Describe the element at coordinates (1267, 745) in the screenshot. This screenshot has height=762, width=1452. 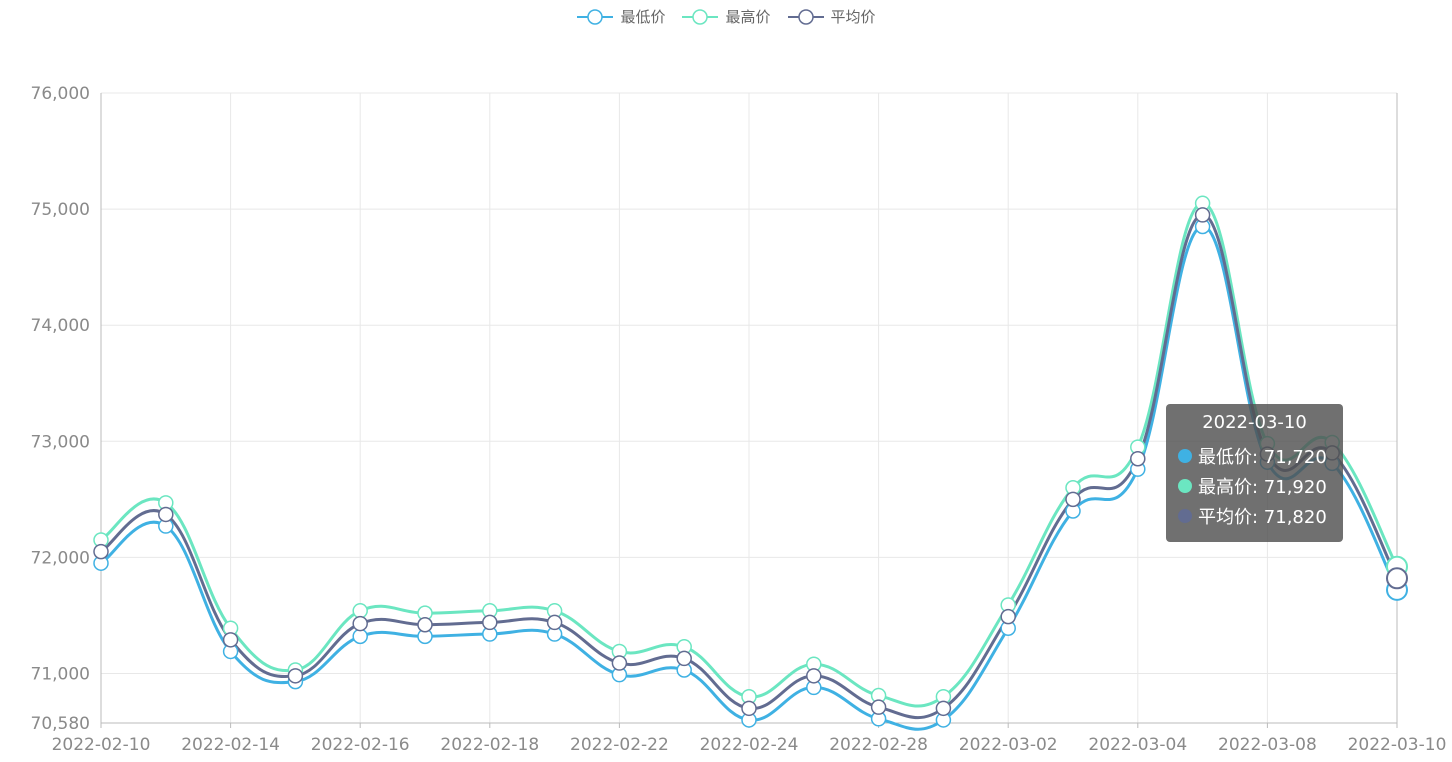
I see `x-tick-label: 2022-03-08` at that location.